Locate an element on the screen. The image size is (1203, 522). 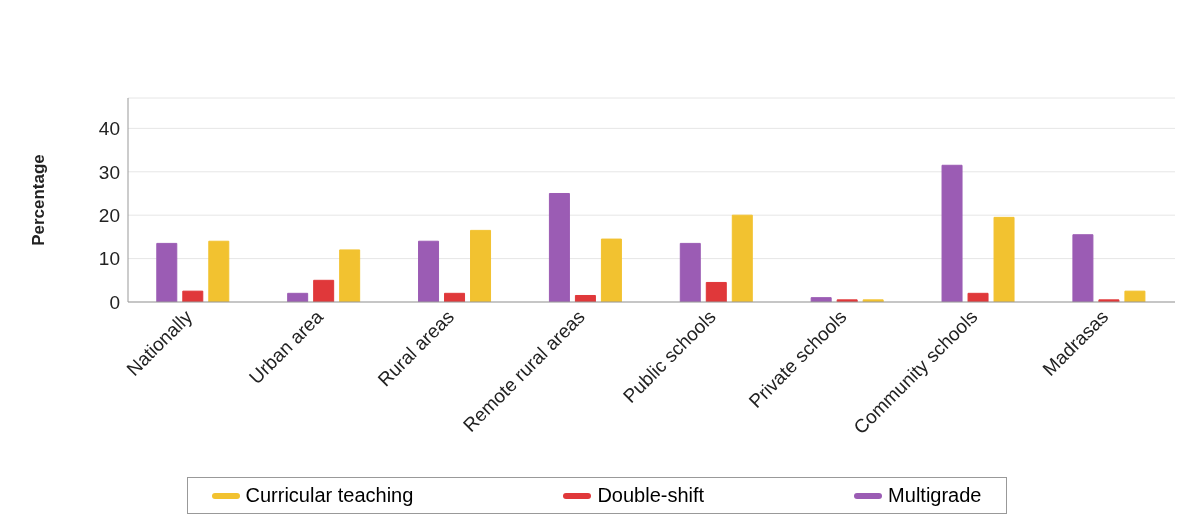
legend-label: Curricular teaching is located at coordinates (329, 495).